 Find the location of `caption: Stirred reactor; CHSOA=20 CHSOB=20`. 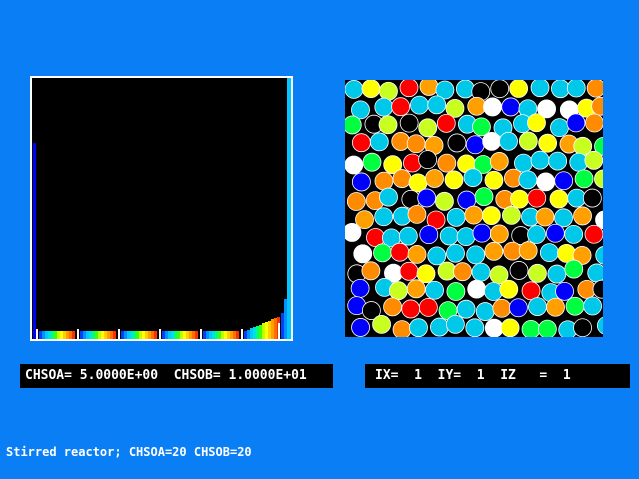

caption: Stirred reactor; CHSOA=20 CHSOB=20 is located at coordinates (129, 452).